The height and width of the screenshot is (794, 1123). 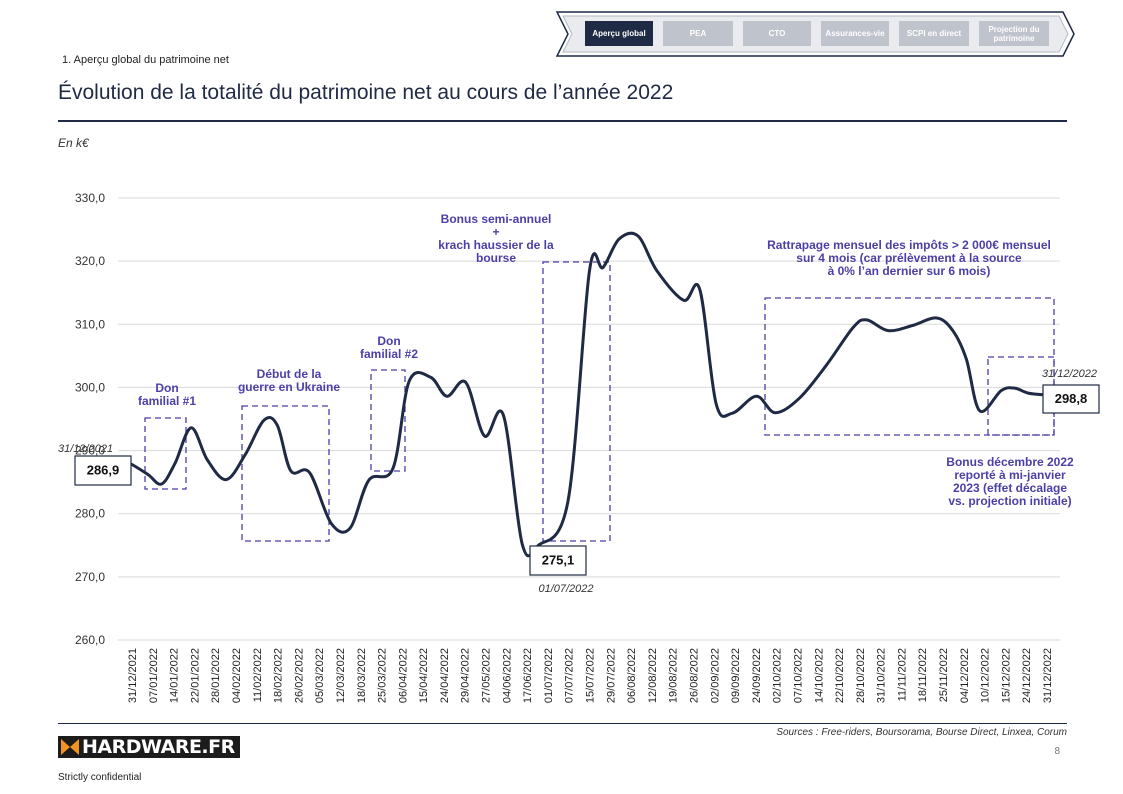 I want to click on x-tick-label: 25/03/2022, so click(x=383, y=675).